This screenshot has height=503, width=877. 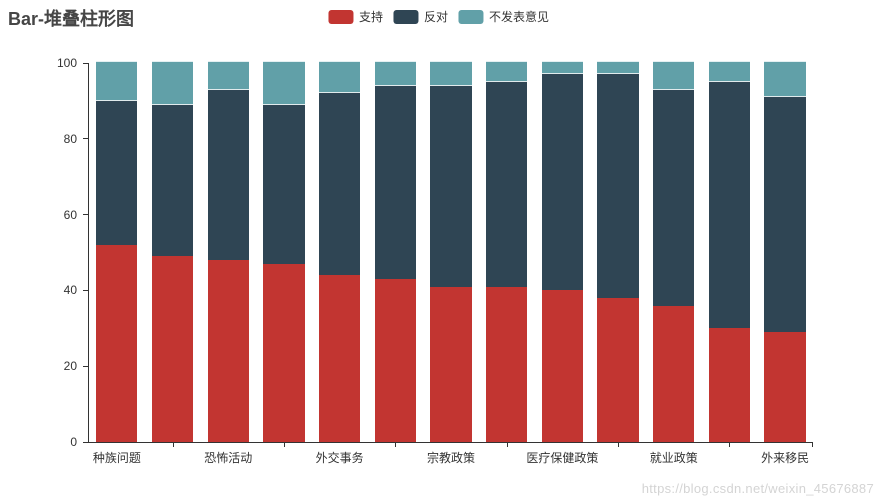 What do you see at coordinates (451, 458) in the screenshot?
I see `x-axis-label: 宗教政策` at bounding box center [451, 458].